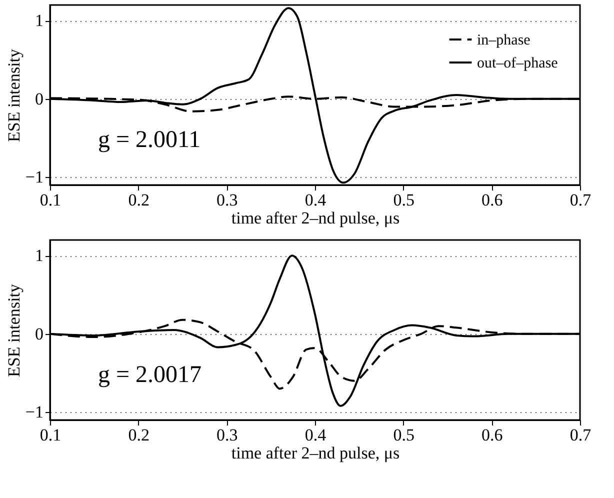 This screenshot has height=498, width=614. What do you see at coordinates (150, 375) in the screenshot?
I see `annotation: g = 2.0017` at bounding box center [150, 375].